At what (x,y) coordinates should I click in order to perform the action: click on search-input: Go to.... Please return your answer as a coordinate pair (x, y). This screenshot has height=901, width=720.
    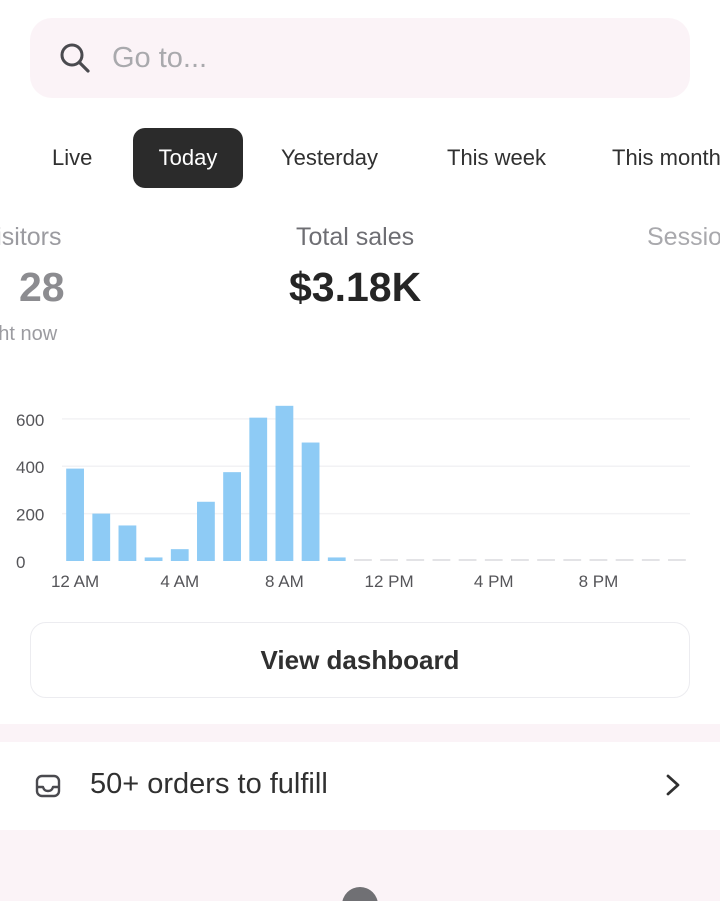
    Looking at the image, I should click on (160, 57).